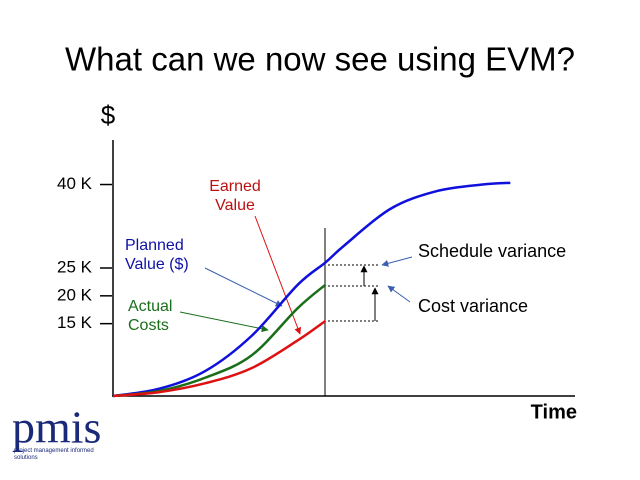  I want to click on series-label: Actual Costs, so click(150, 316).